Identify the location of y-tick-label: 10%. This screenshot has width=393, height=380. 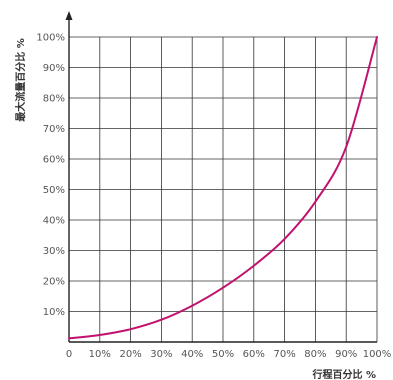
(54, 312).